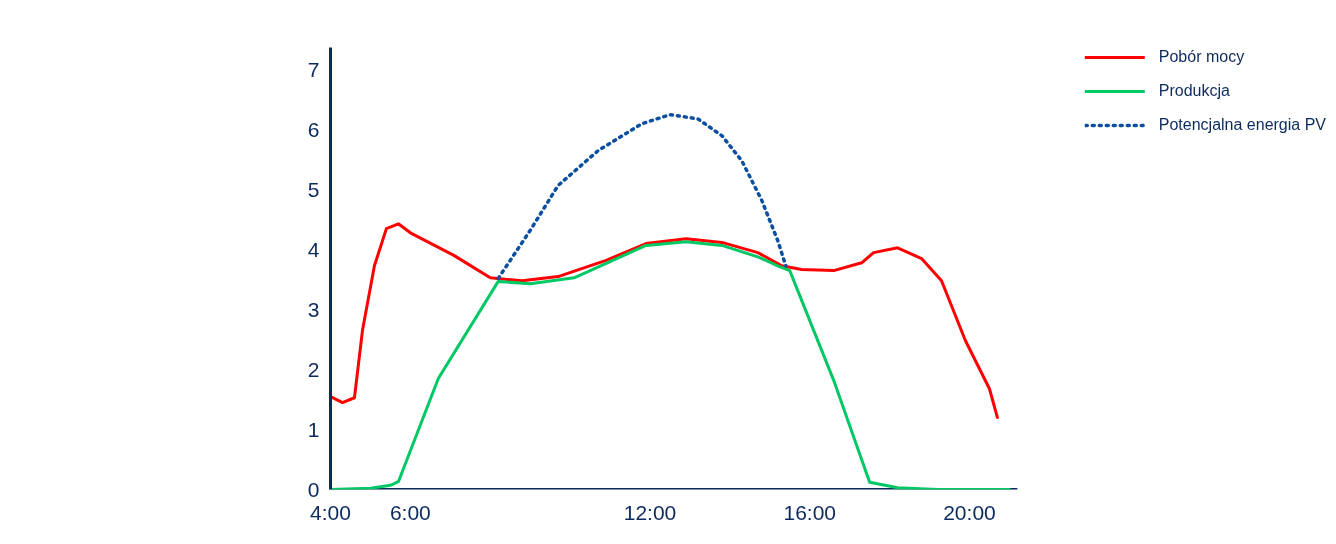 This screenshot has height=544, width=1336. What do you see at coordinates (642, 196) in the screenshot?
I see `line-series` at bounding box center [642, 196].